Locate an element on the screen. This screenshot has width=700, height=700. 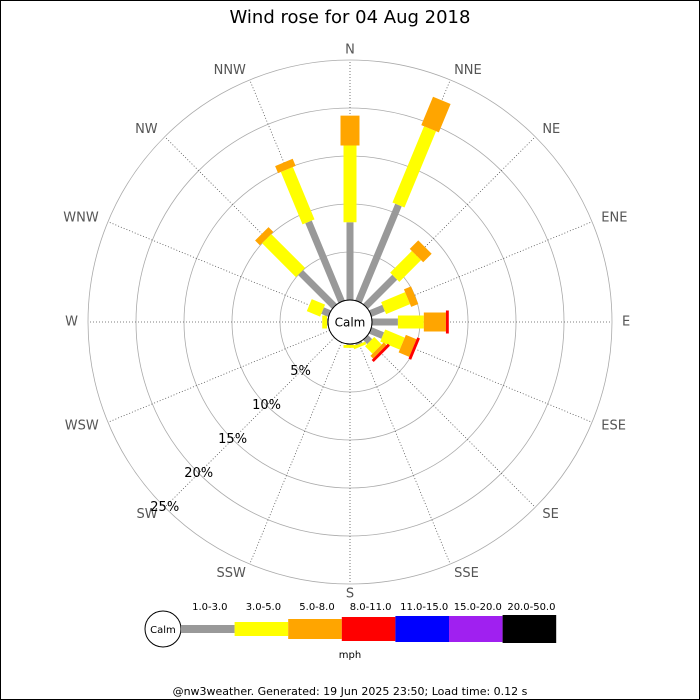
legend-label: 11.0-15.0 is located at coordinates (424, 607).